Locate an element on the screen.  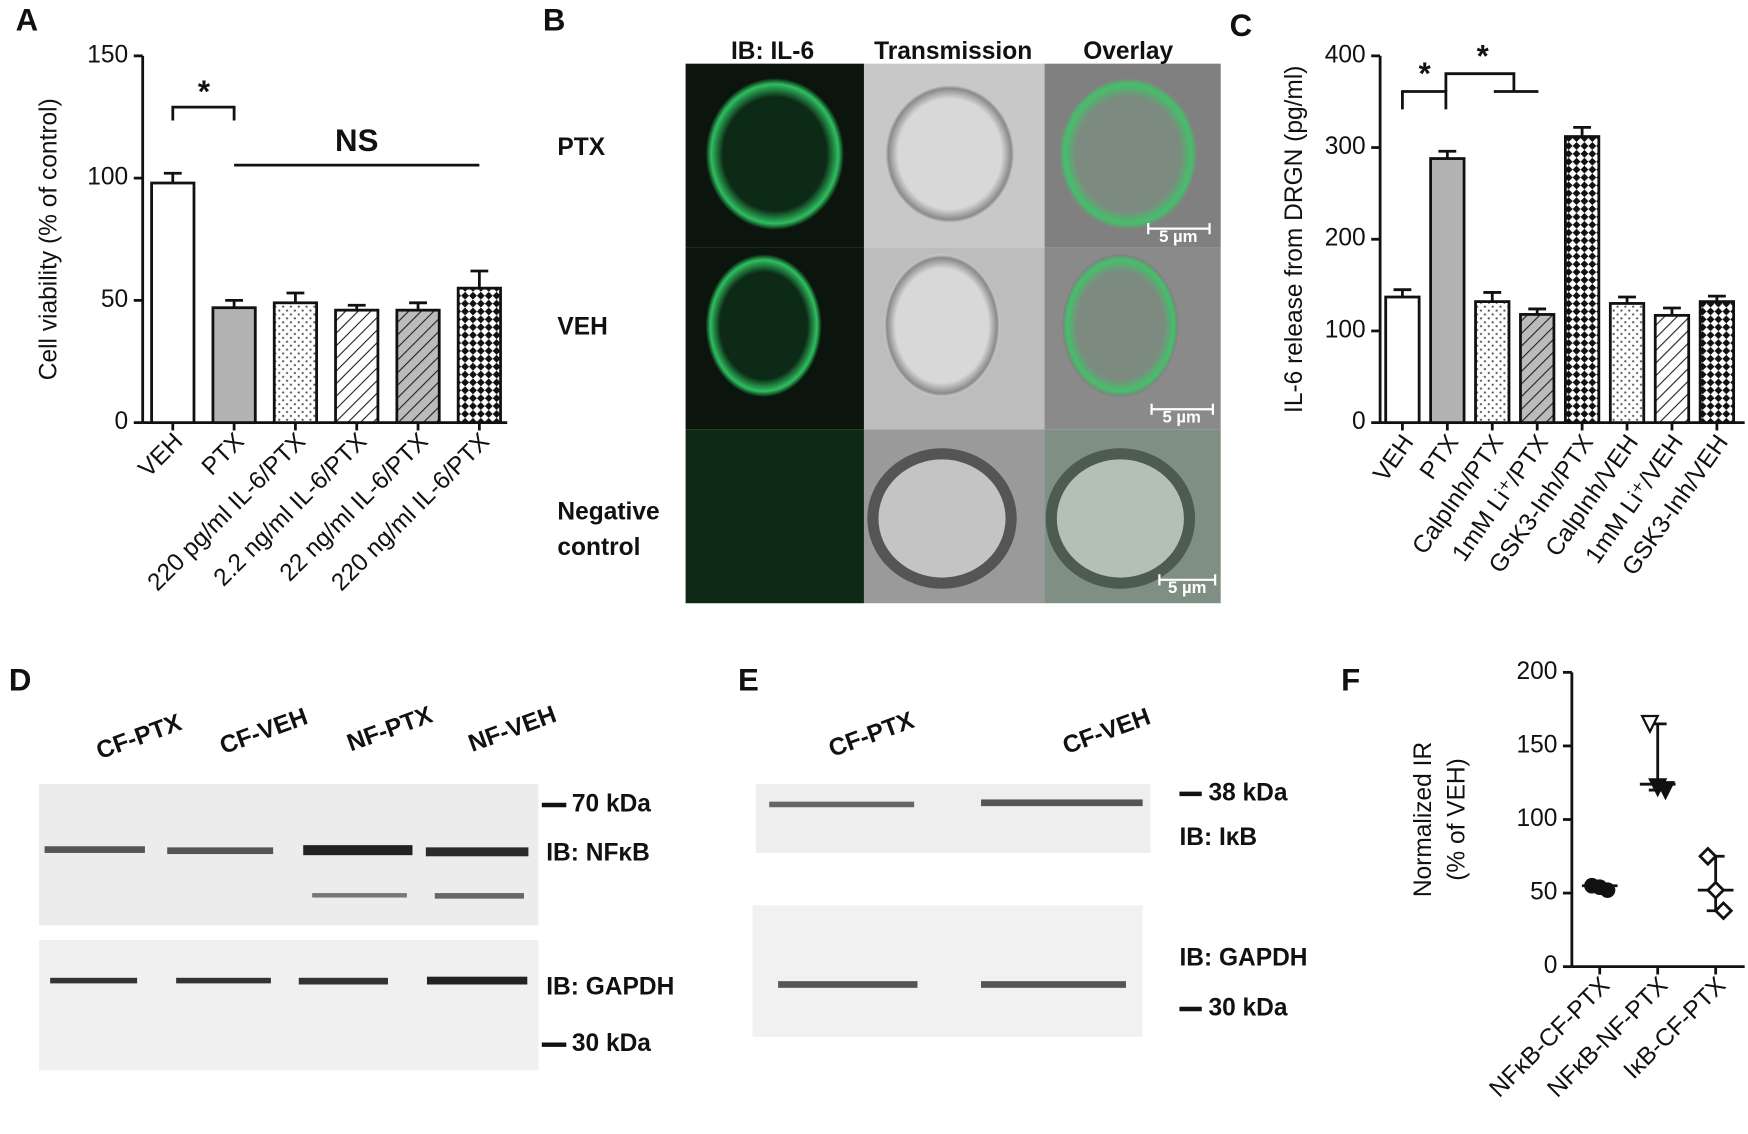
y-axis-label: IL-6 release from DRGN (pg/ml) is located at coordinates (1294, 239).